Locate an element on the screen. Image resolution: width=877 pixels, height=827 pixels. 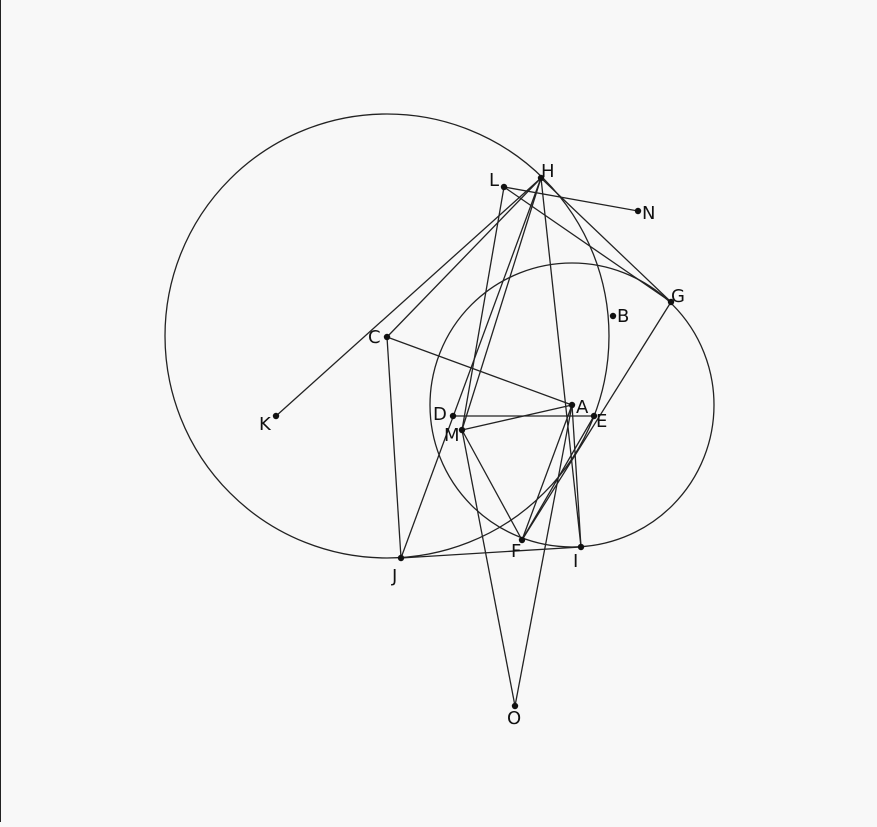
segment-ln is located at coordinates (571, 199).